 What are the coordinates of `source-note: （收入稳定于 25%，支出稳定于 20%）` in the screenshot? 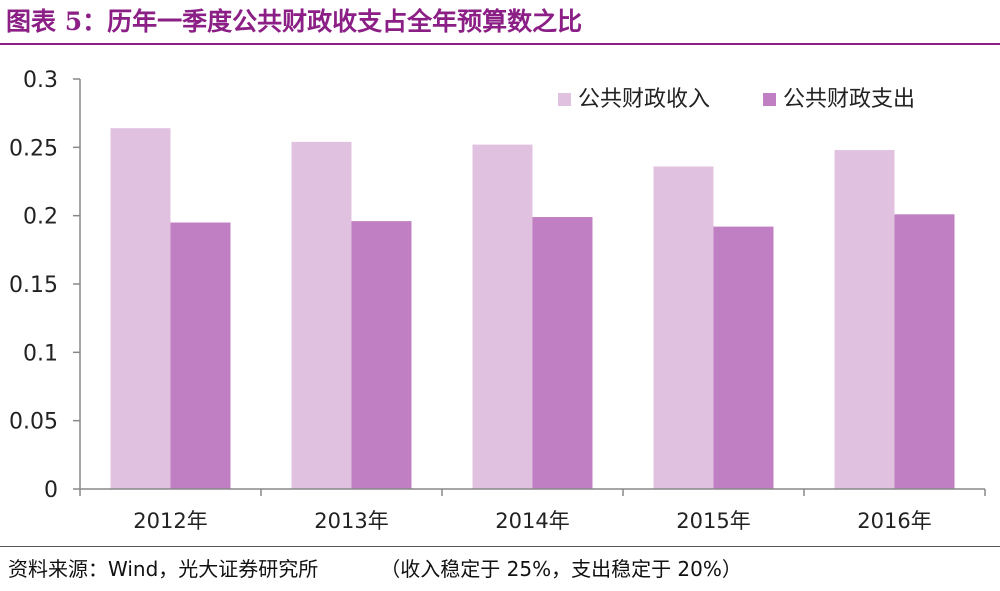 It's located at (561, 569).